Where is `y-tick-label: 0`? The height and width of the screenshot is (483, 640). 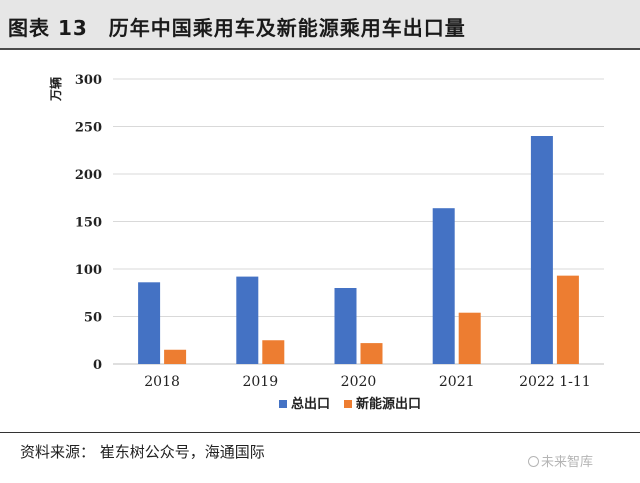
y-tick-label: 0 is located at coordinates (97, 365).